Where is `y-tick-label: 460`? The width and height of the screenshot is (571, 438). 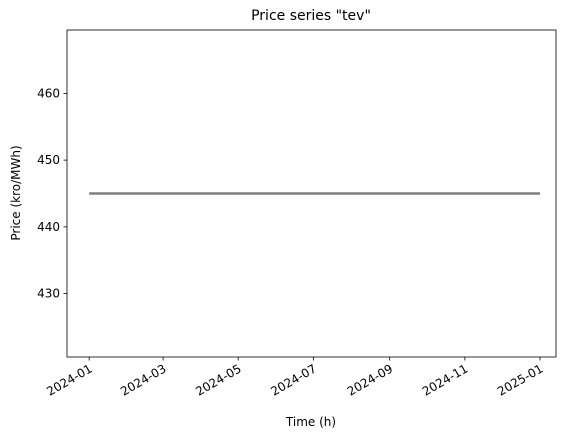
y-tick-label: 460 is located at coordinates (48, 93).